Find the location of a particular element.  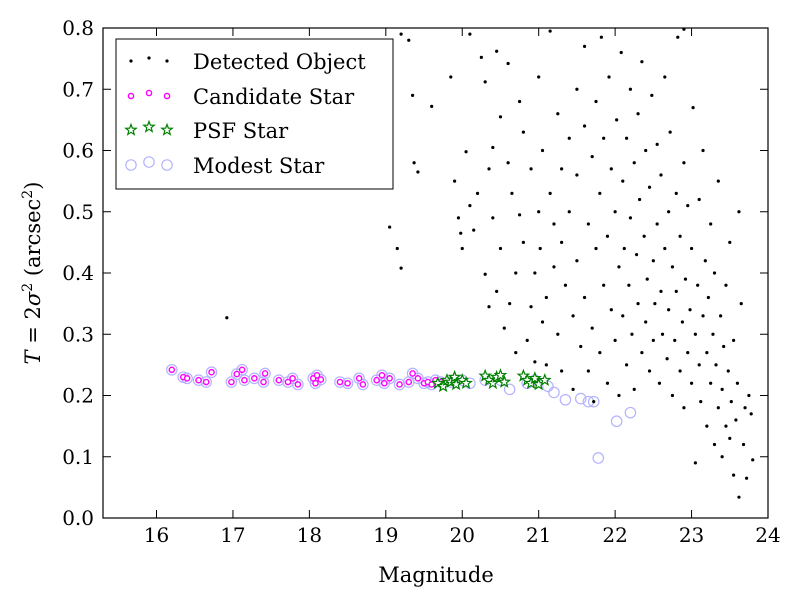

x-tick-label: 24 is located at coordinates (767, 535).